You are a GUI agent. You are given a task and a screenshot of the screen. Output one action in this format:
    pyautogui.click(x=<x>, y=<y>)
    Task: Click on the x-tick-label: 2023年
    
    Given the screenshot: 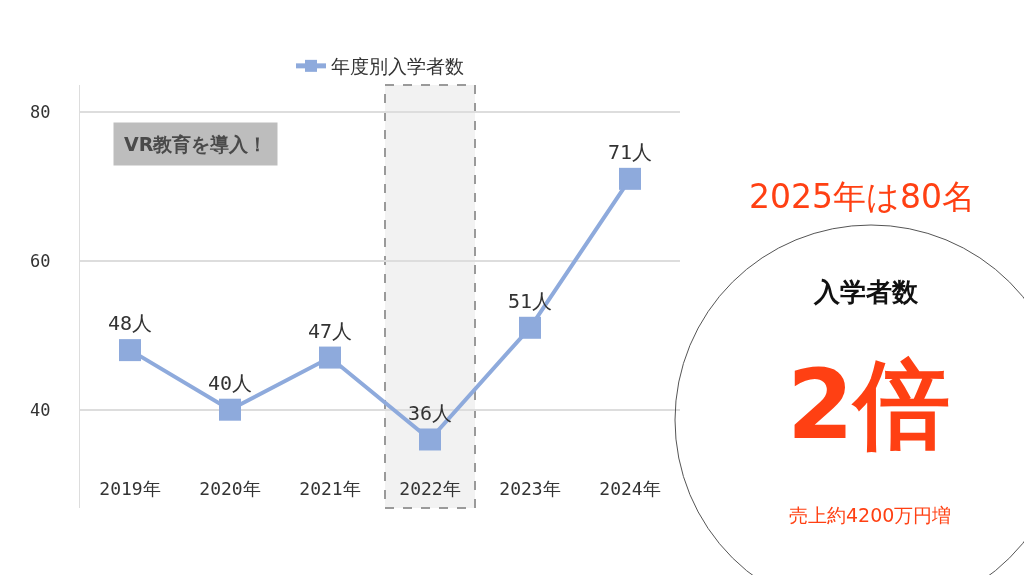 What is the action you would take?
    pyautogui.click(x=530, y=489)
    